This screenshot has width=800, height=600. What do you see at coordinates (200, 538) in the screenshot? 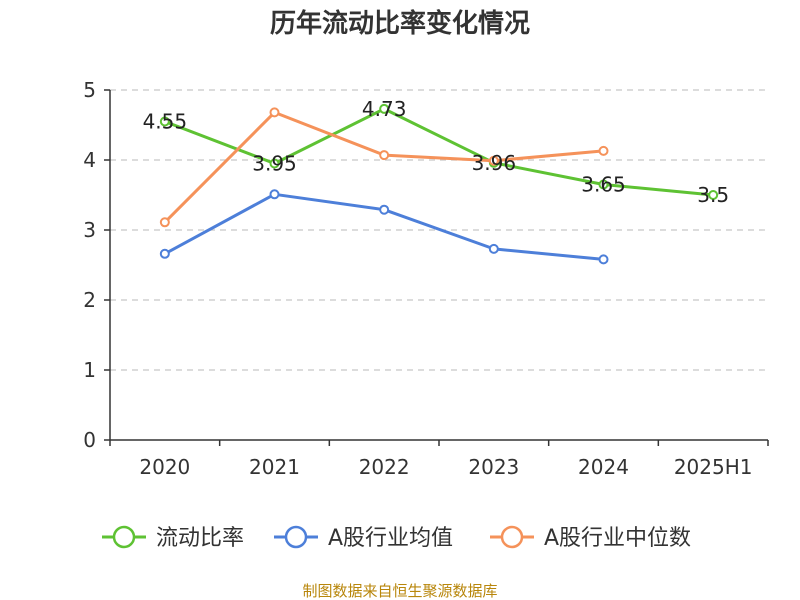
I see `legend-label: 流动比率` at bounding box center [200, 538].